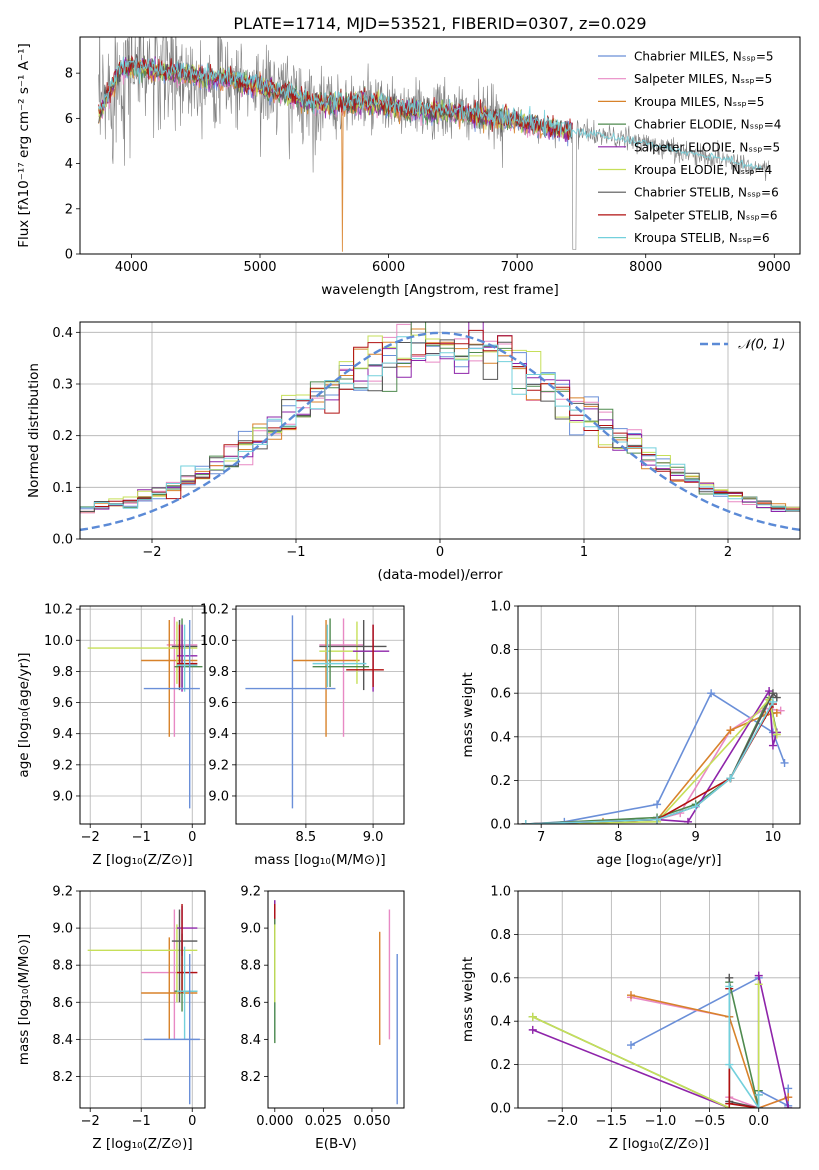 The image size is (819, 1170). What do you see at coordinates (612, 1121) in the screenshot?
I see `x-tick-label: −1.5` at bounding box center [612, 1121].